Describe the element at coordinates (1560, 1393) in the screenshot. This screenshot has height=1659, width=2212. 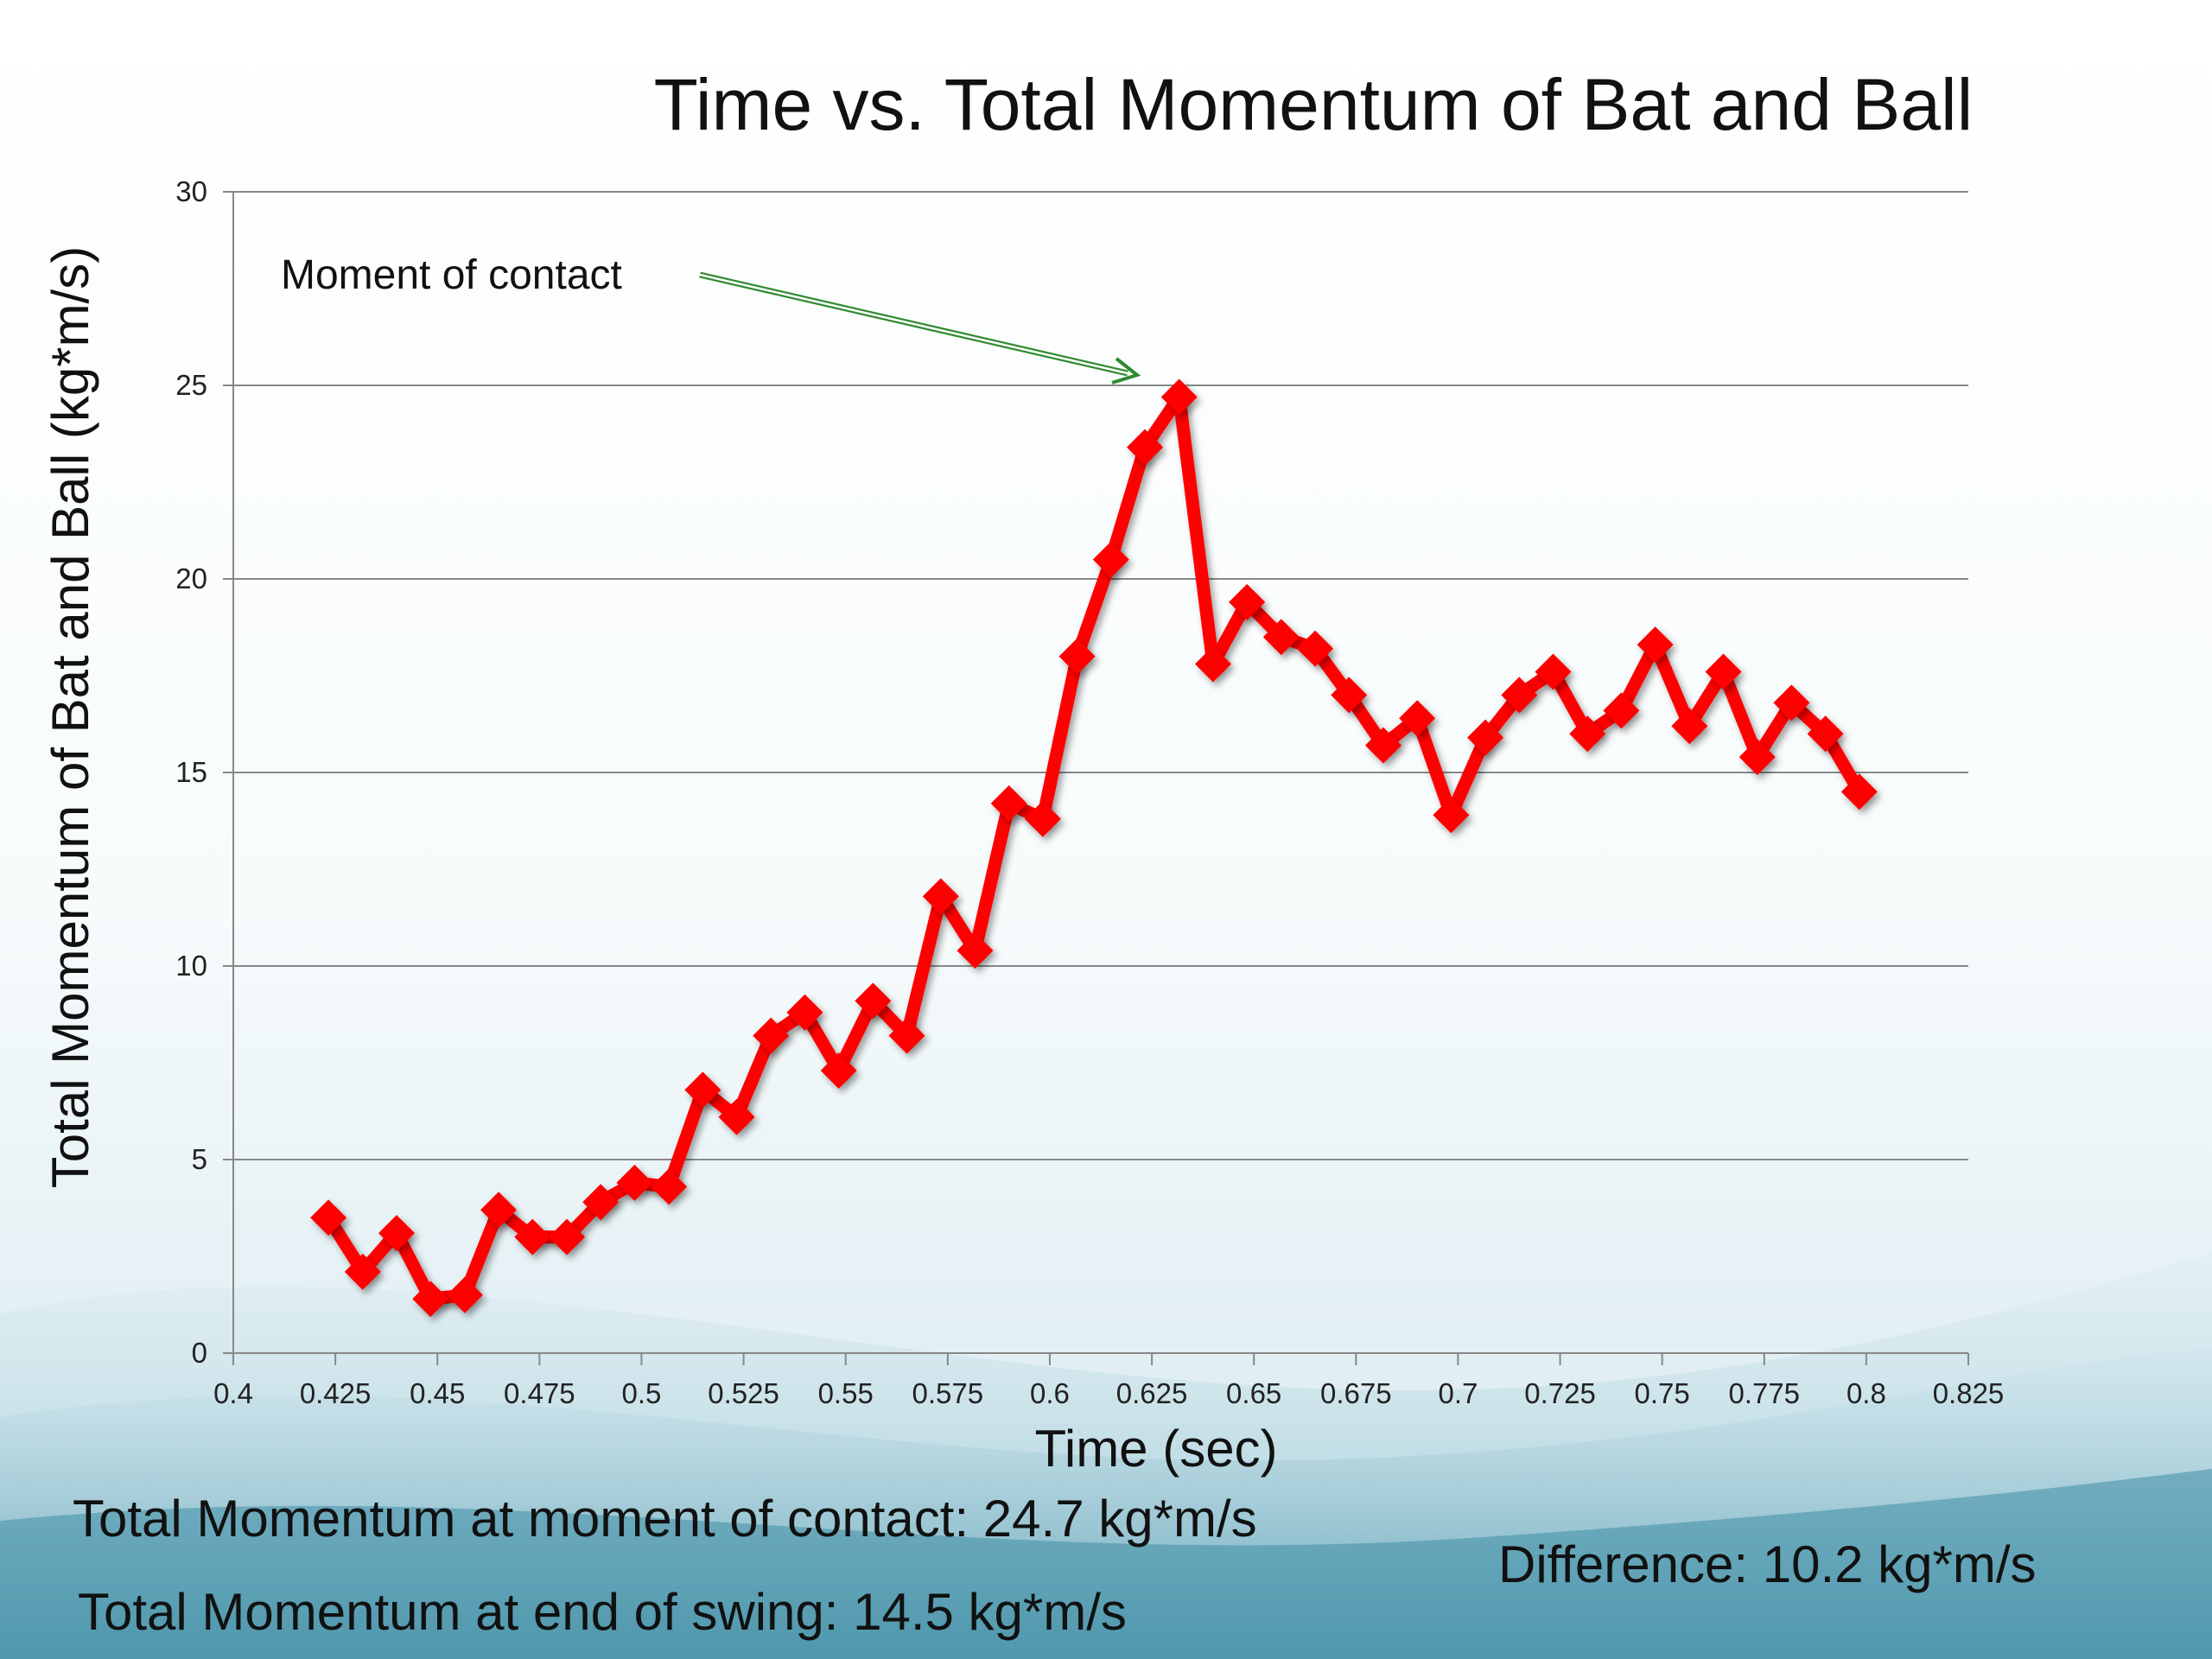
I see `x-tick-label: 0.725` at that location.